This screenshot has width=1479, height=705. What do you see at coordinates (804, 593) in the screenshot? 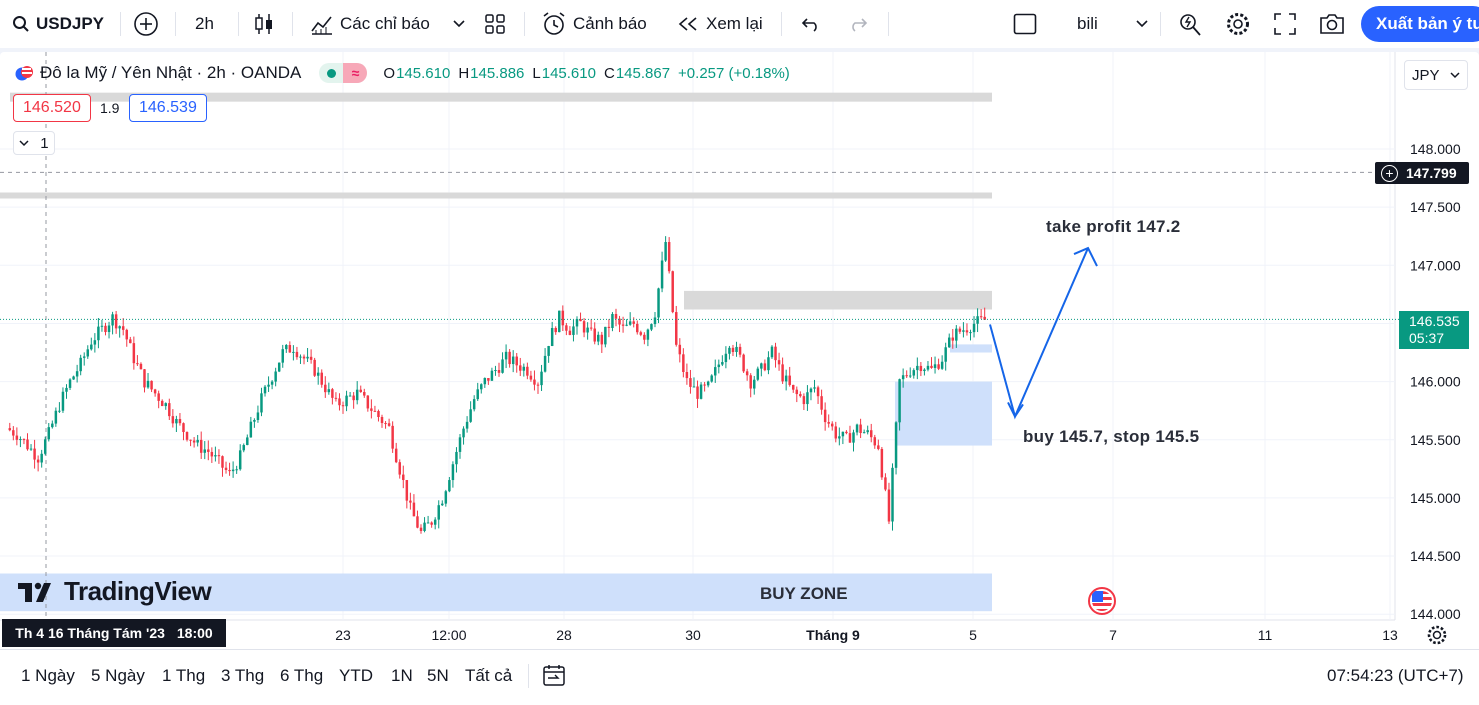
I see `buy-zone-label: BUY ZONE` at bounding box center [804, 593].